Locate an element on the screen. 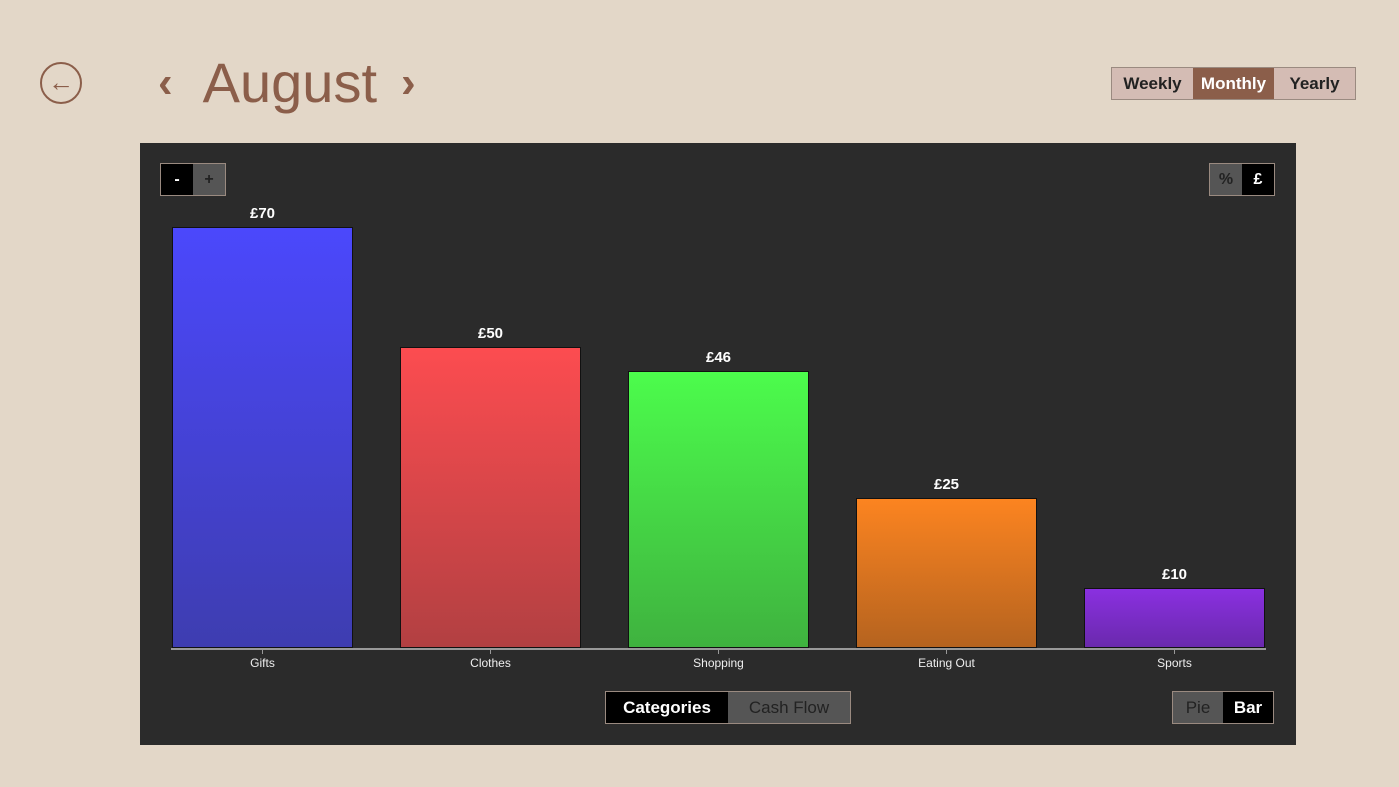 The image size is (1399, 787). data-label: £10 is located at coordinates (1174, 574).